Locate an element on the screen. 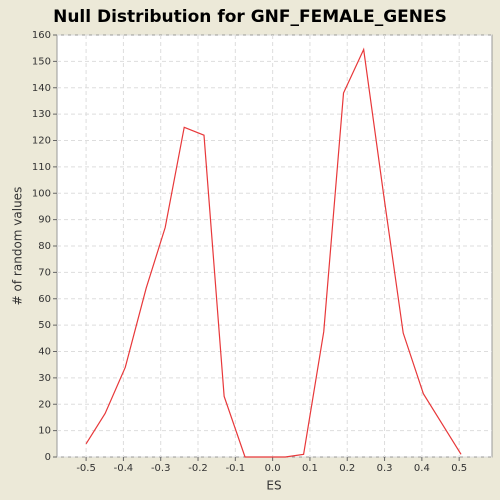 This screenshot has width=500, height=500. x-tick-label: -0.3 is located at coordinates (161, 468).